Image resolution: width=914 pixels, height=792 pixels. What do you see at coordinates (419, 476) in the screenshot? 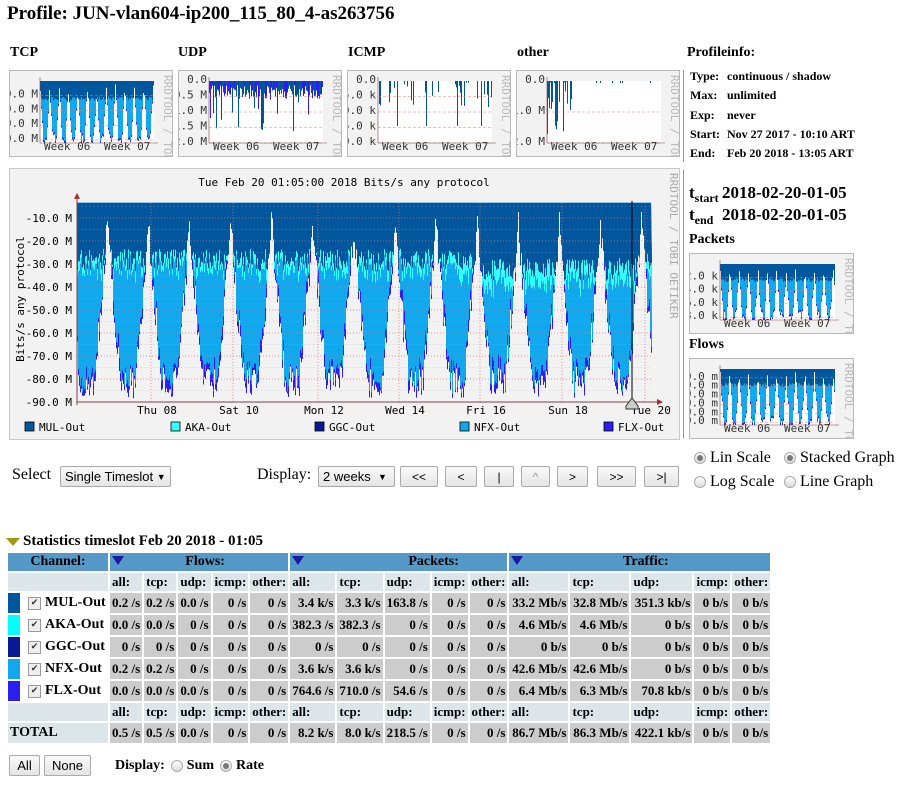
I see `nav-first-button: <<` at bounding box center [419, 476].